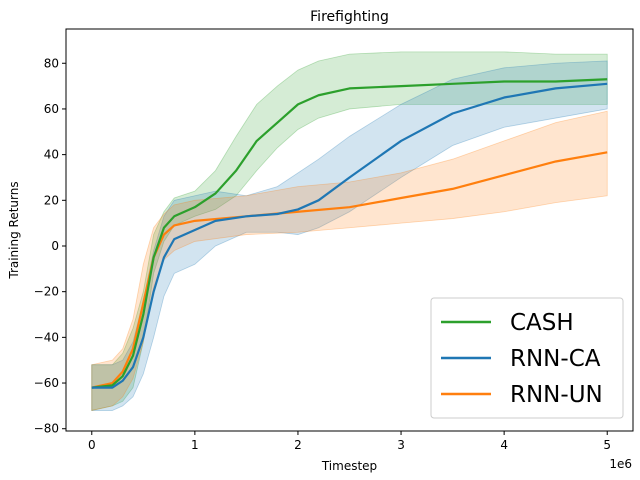 The image size is (640, 480). What do you see at coordinates (14, 230) in the screenshot?
I see `y-axis-label: Training Returns` at bounding box center [14, 230].